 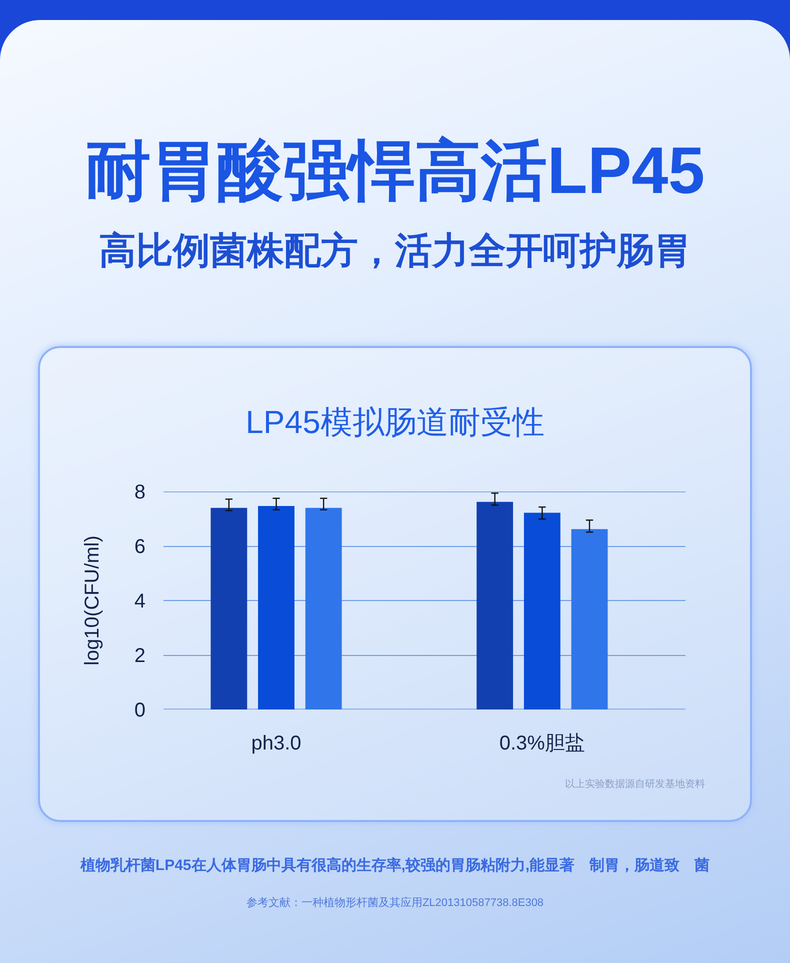 I want to click on y-tick-label: 0, so click(x=140, y=711).